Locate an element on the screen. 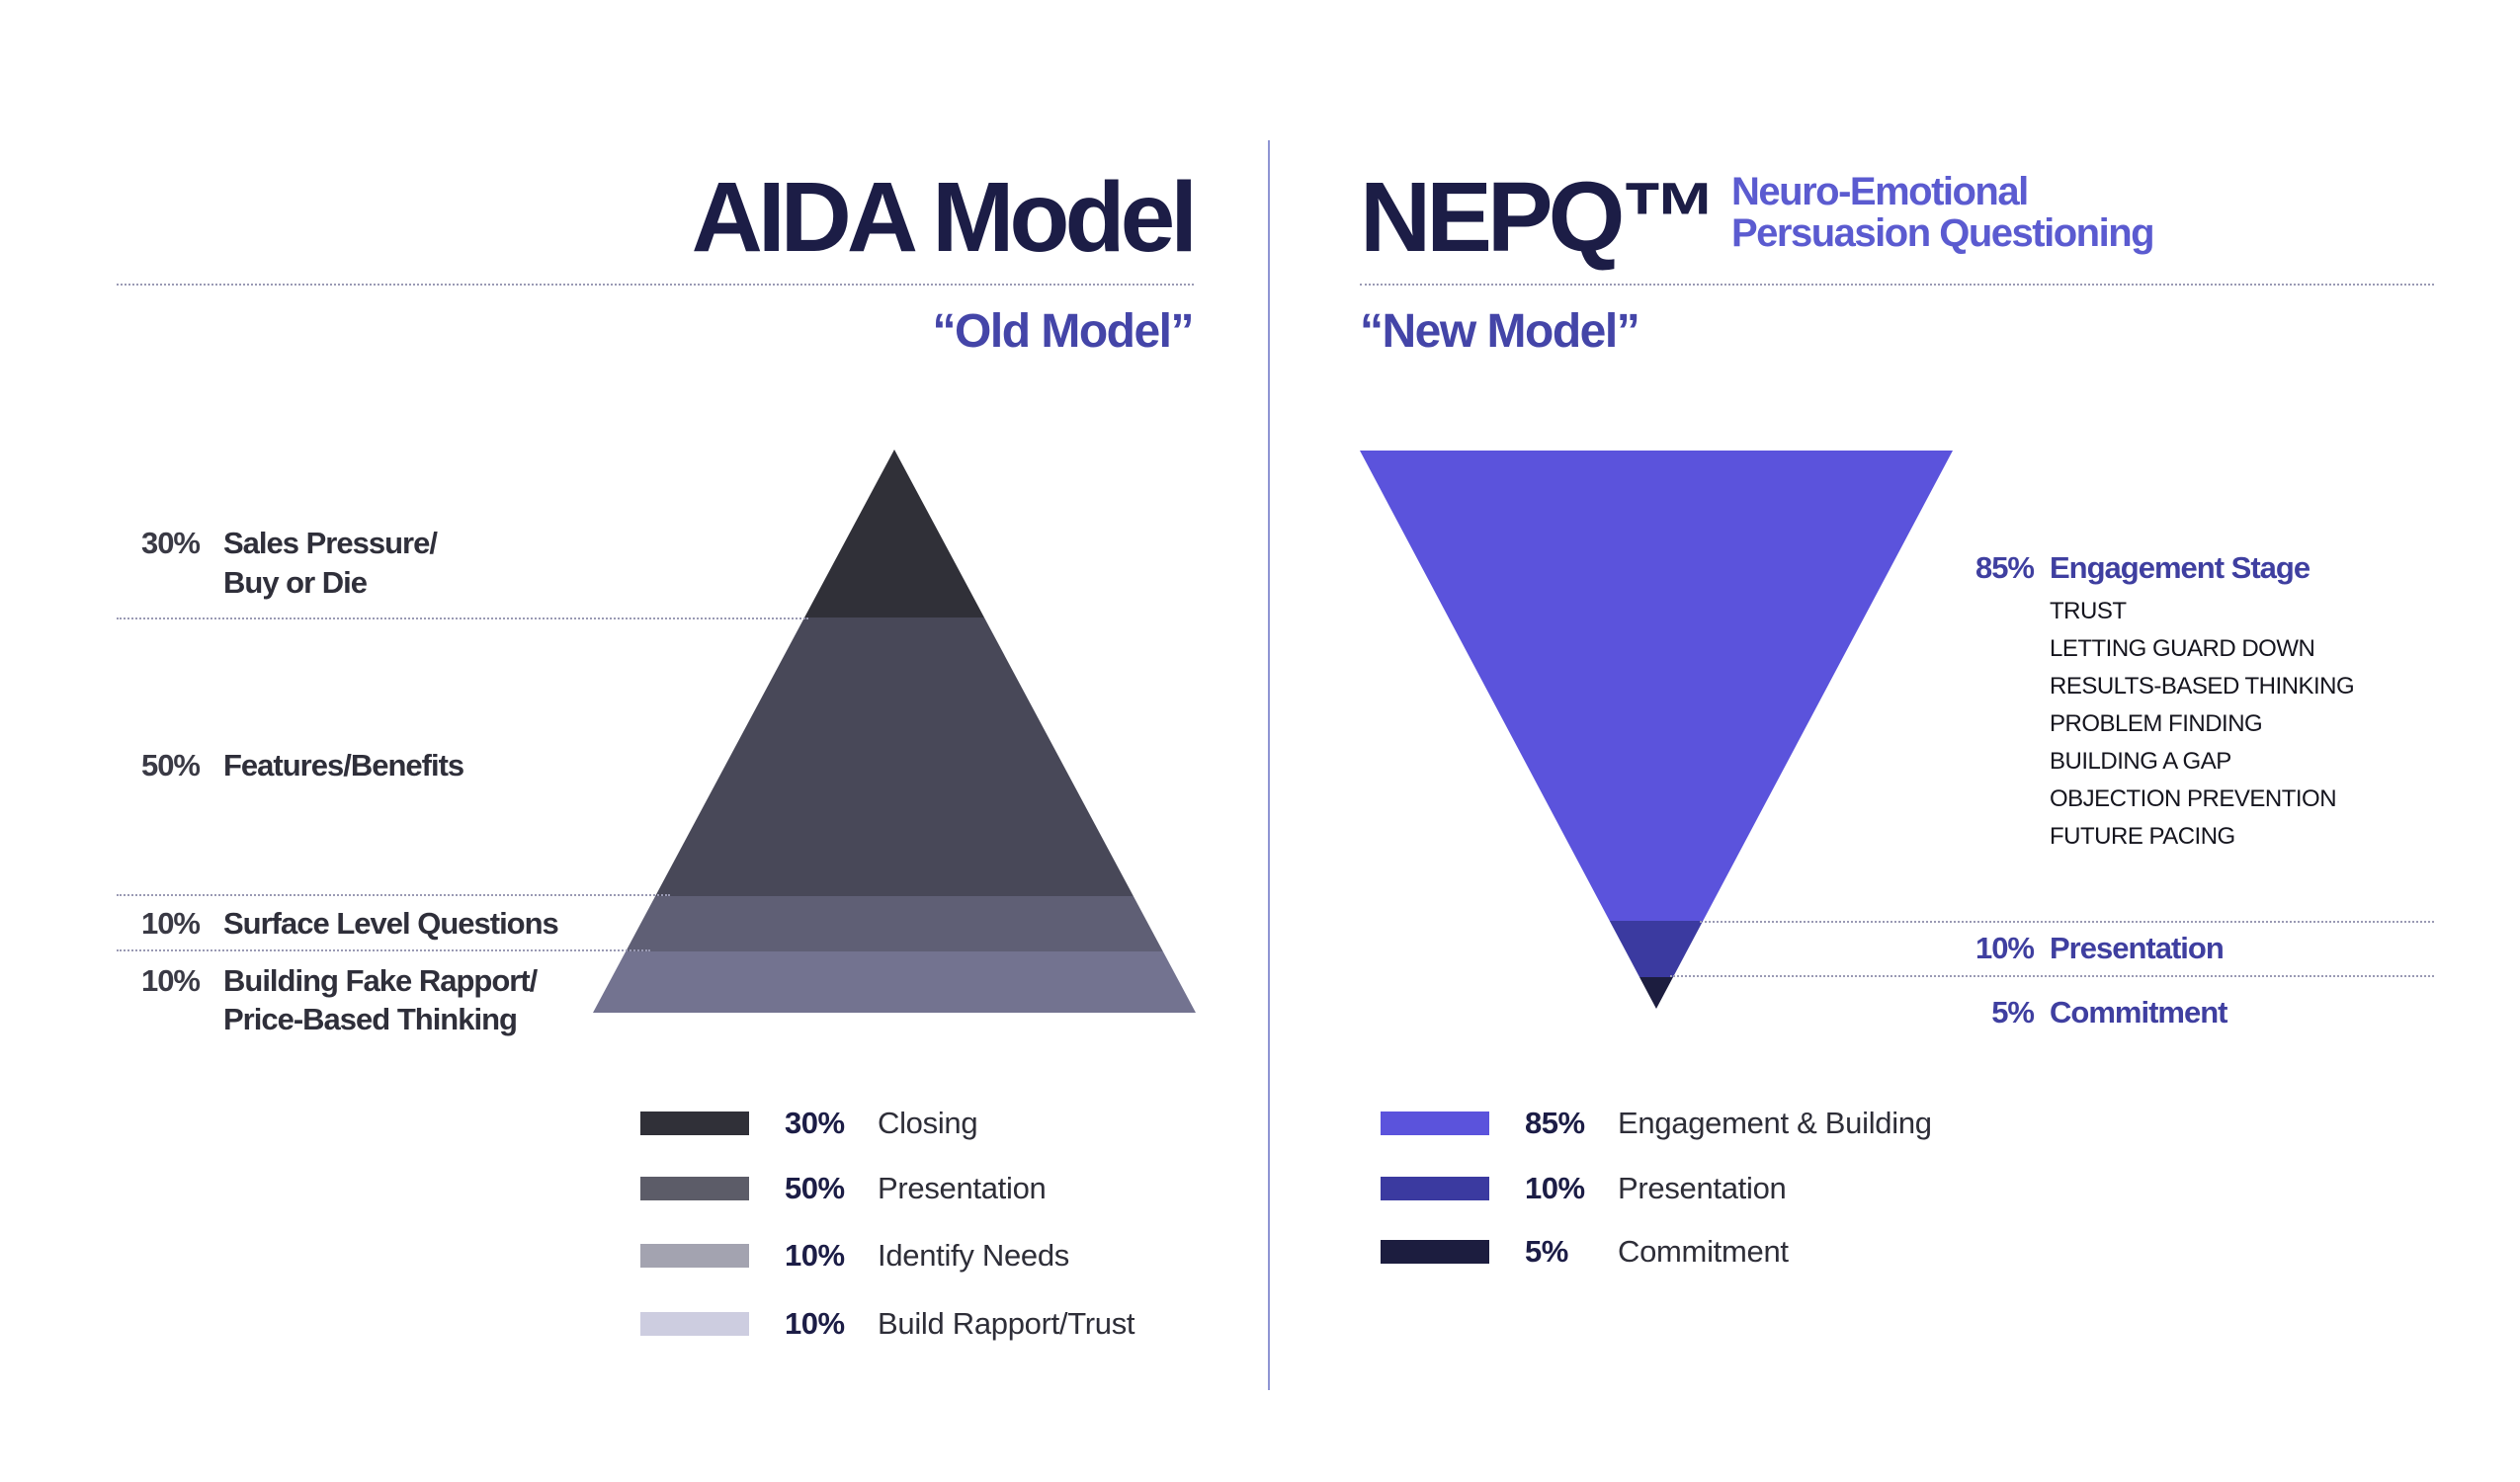 The height and width of the screenshot is (1482, 2520). nepq-funnel is located at coordinates (1656, 730).